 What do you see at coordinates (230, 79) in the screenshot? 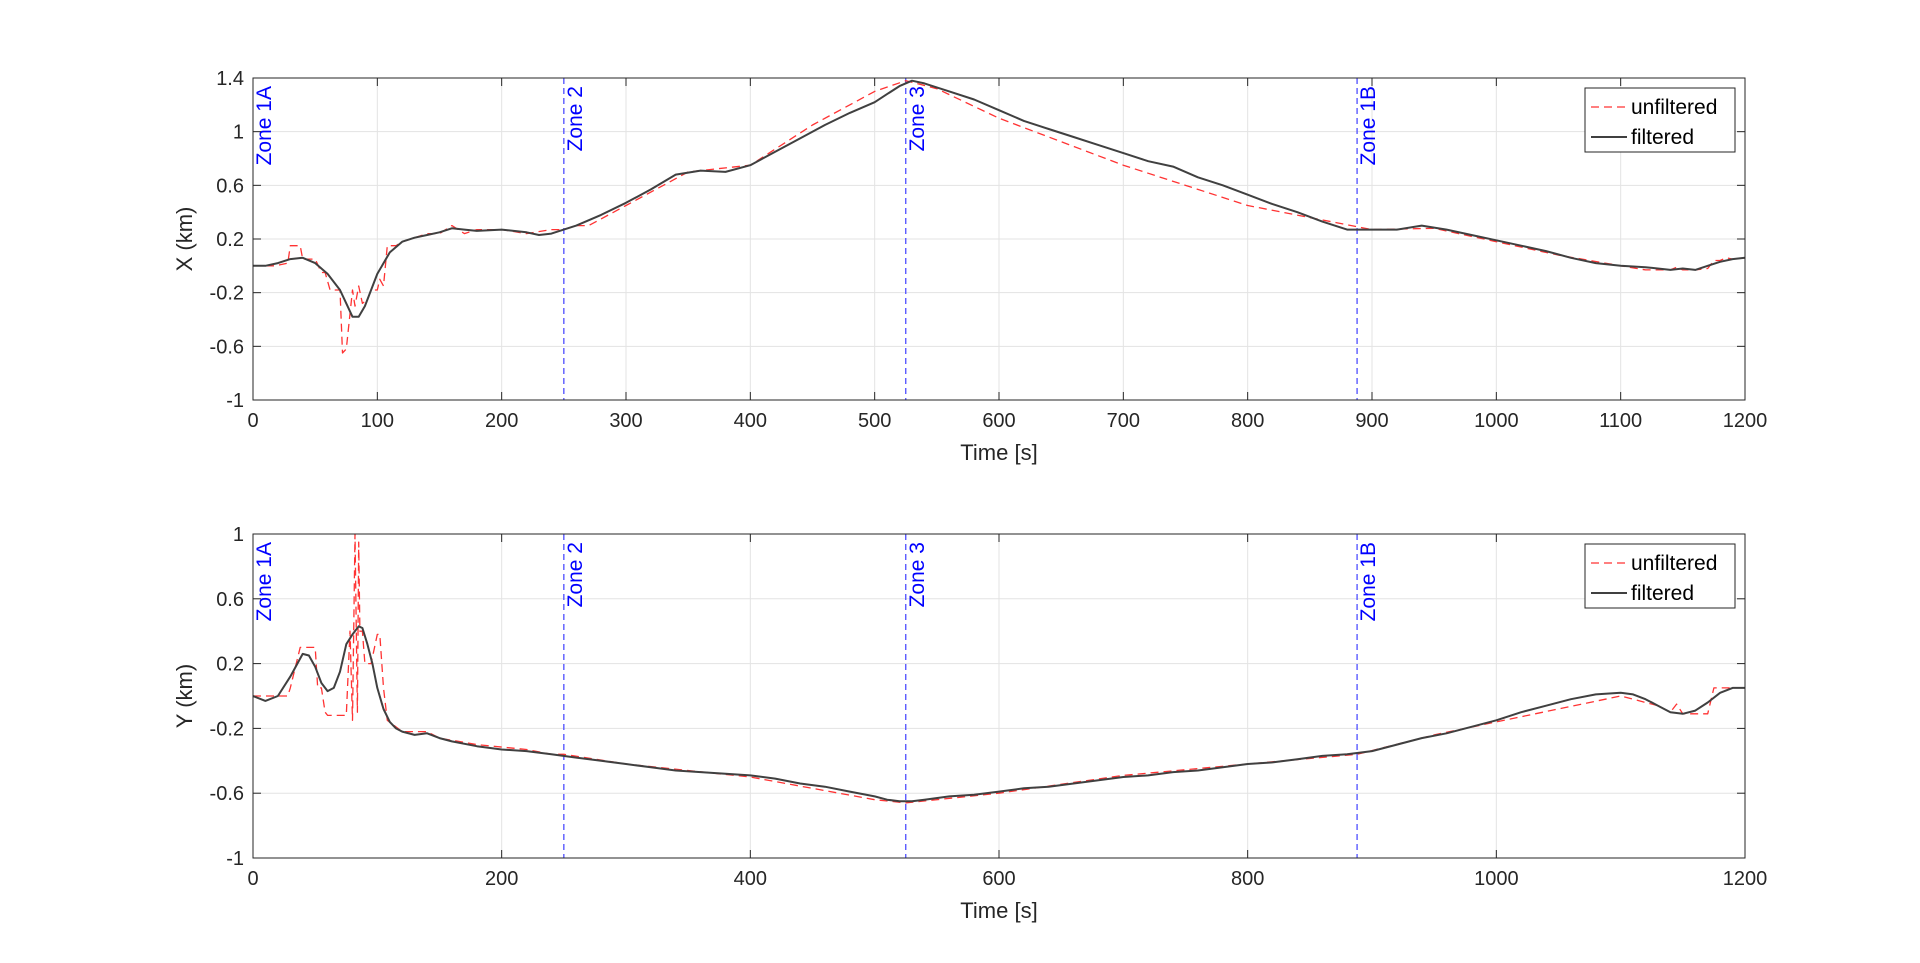
I see `y-tick-label: 1.4` at bounding box center [230, 79].